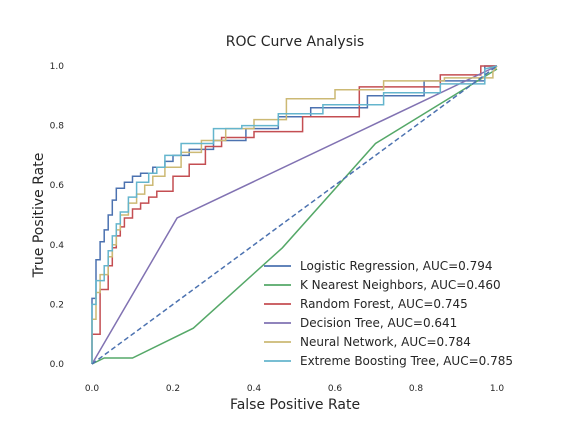 This screenshot has width=576, height=432. Describe the element at coordinates (173, 389) in the screenshot. I see `x-tick-label: 0.2` at that location.